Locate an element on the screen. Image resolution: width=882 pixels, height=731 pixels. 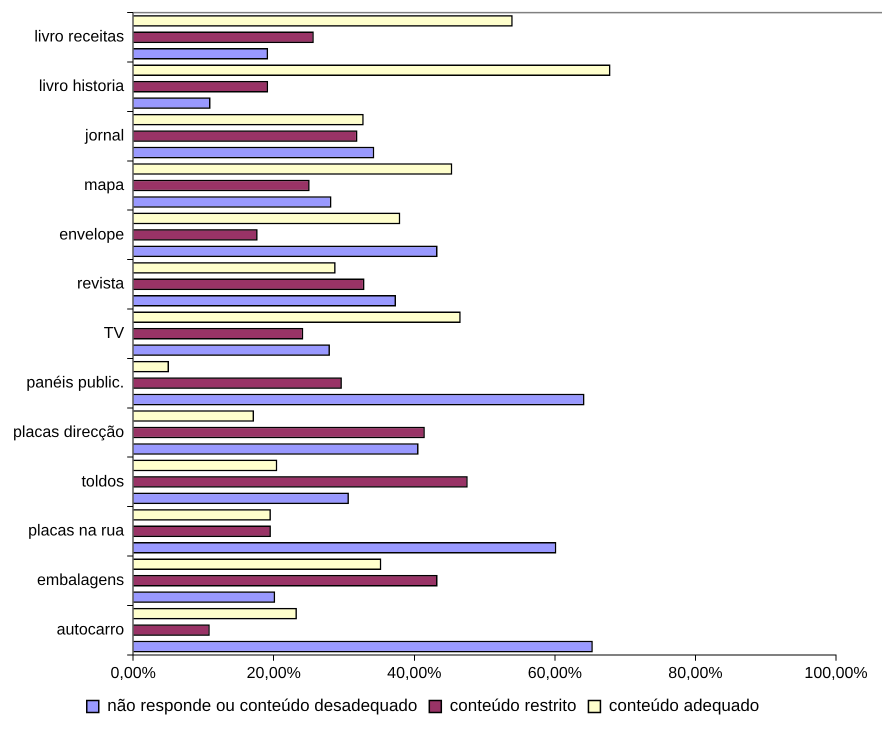
y-tick-label: mapa is located at coordinates (104, 185).